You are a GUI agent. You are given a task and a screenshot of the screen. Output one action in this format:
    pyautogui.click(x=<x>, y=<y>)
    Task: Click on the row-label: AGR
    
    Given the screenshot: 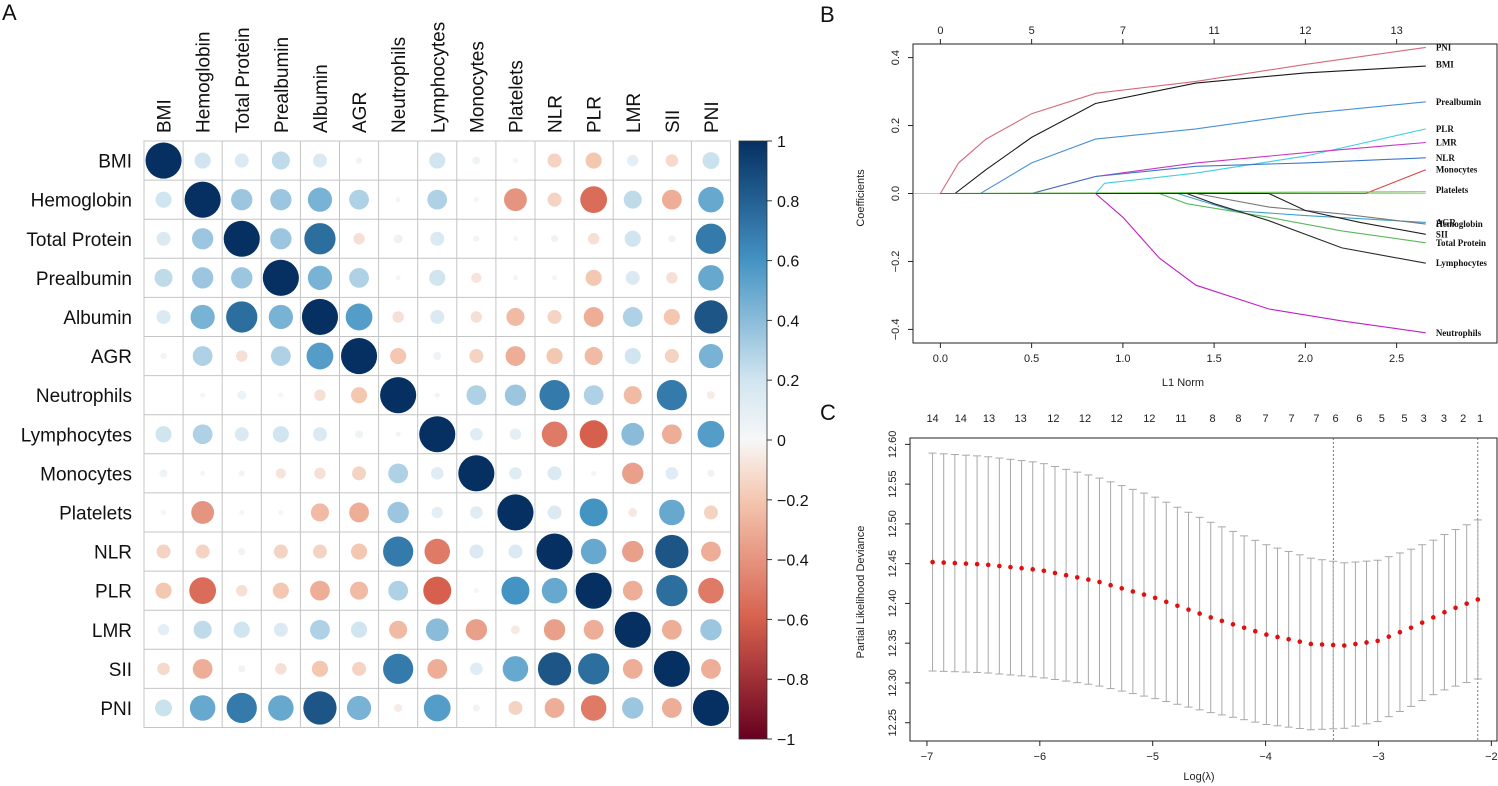 What is the action you would take?
    pyautogui.click(x=111, y=357)
    